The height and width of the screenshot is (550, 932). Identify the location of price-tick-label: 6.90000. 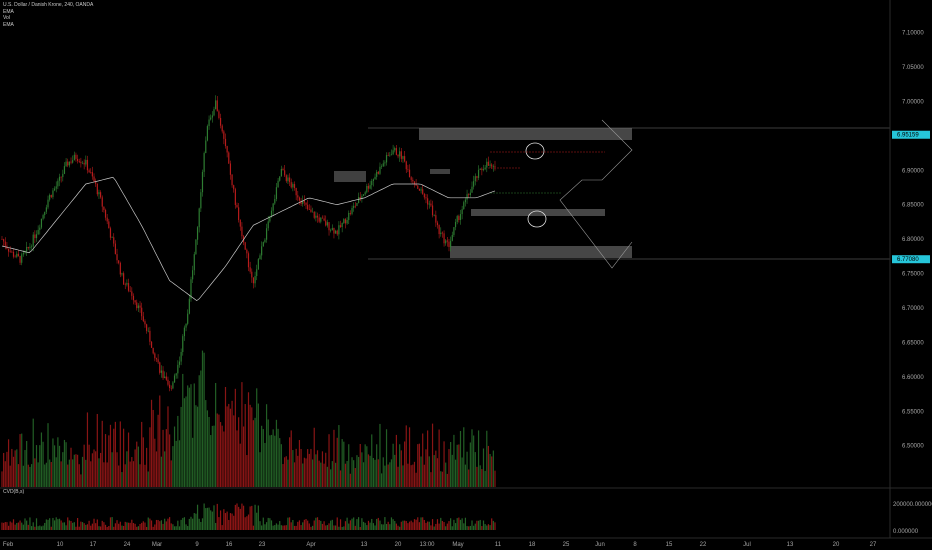
(913, 171).